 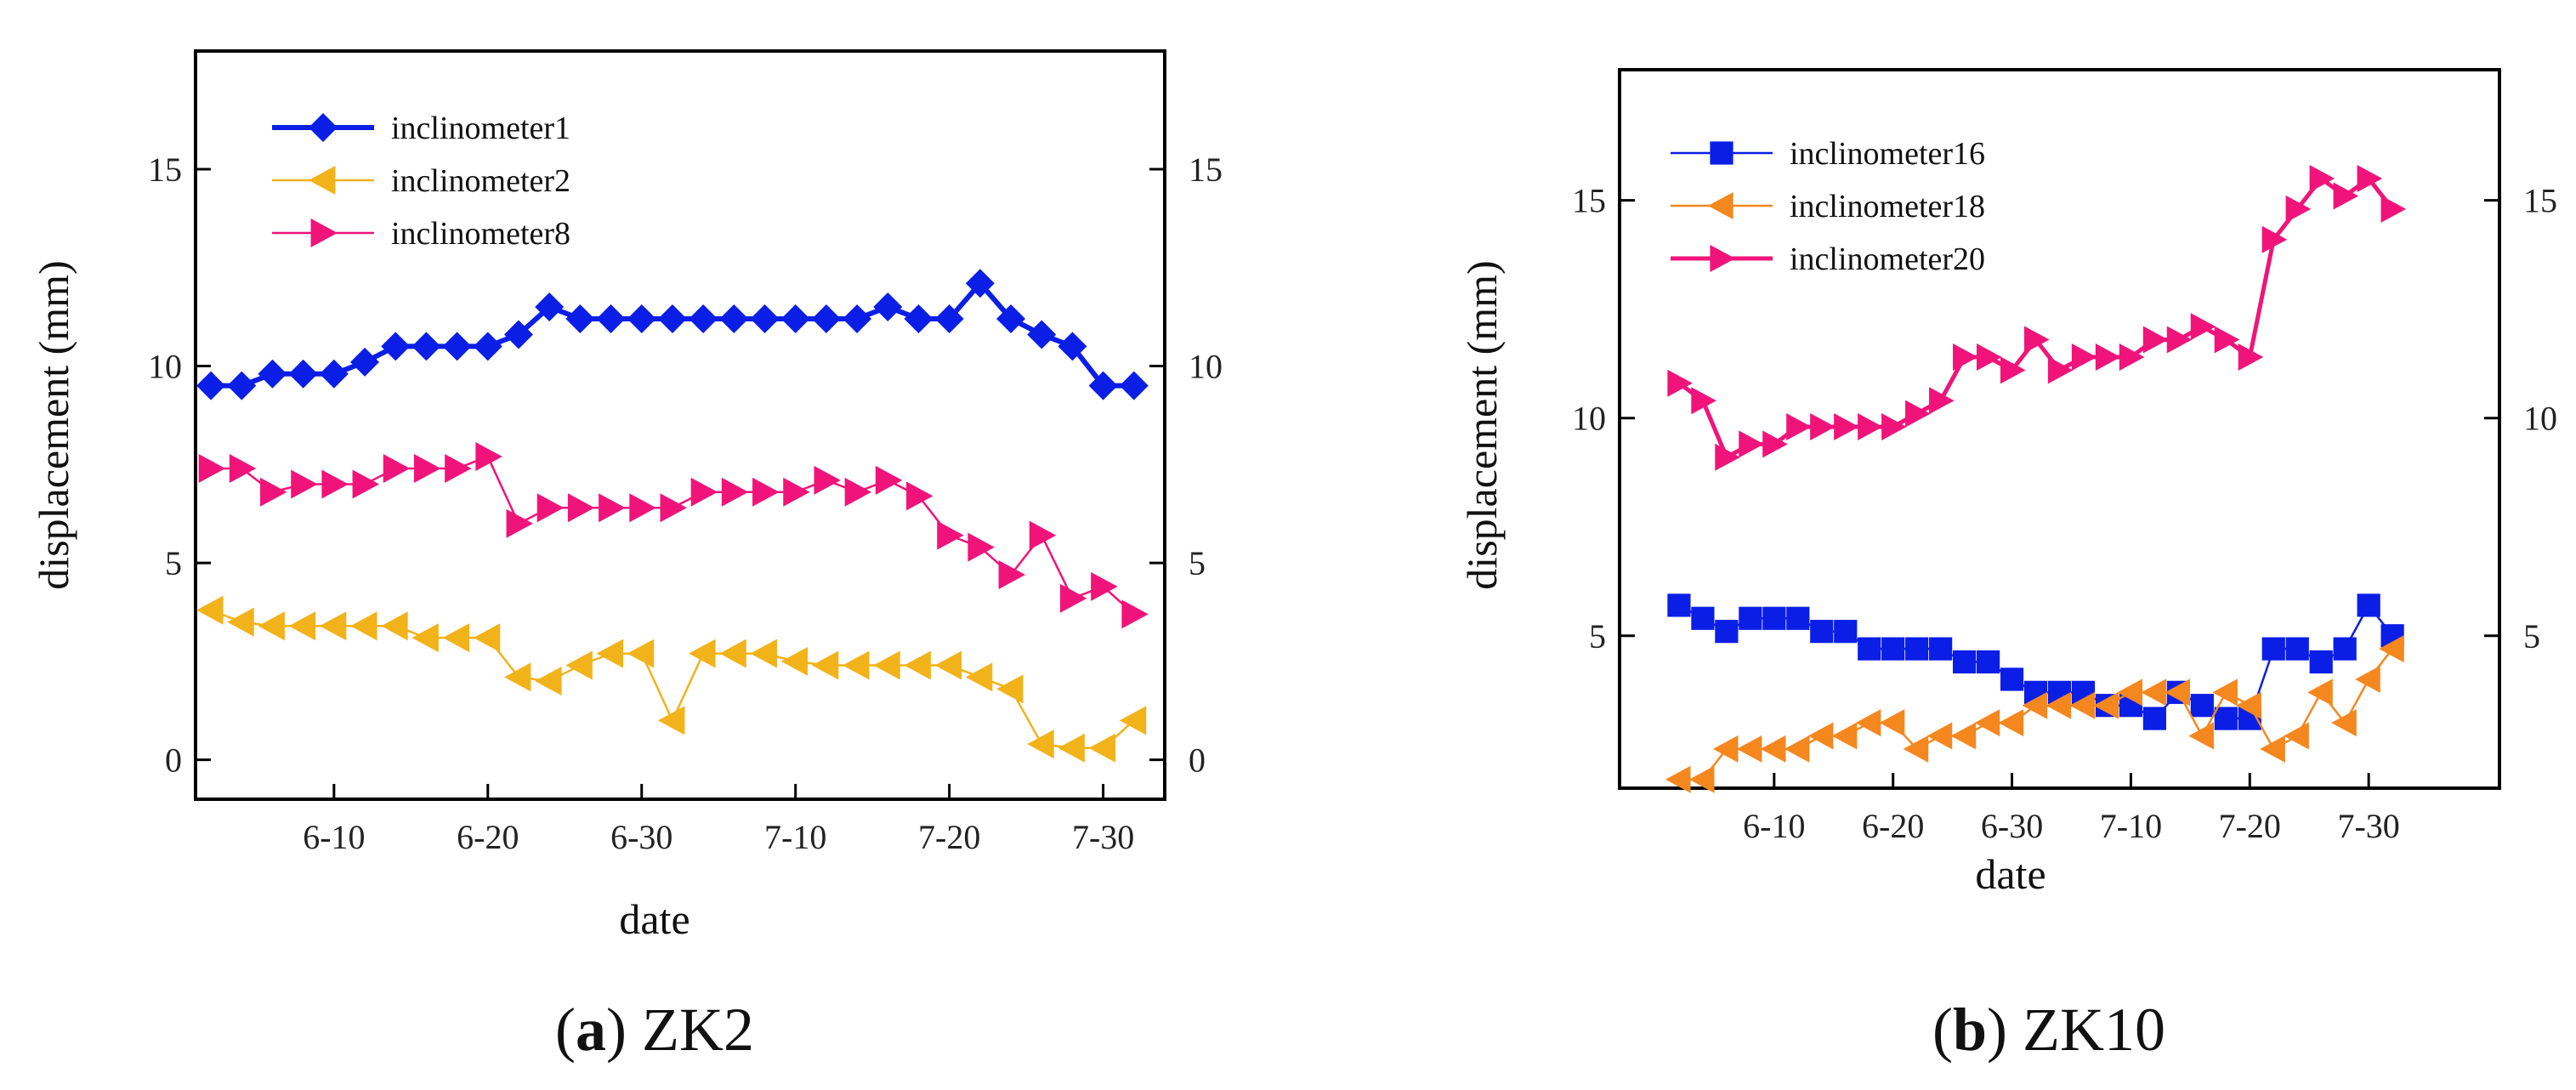 I want to click on series-line-inclinometer1, so click(x=673, y=335).